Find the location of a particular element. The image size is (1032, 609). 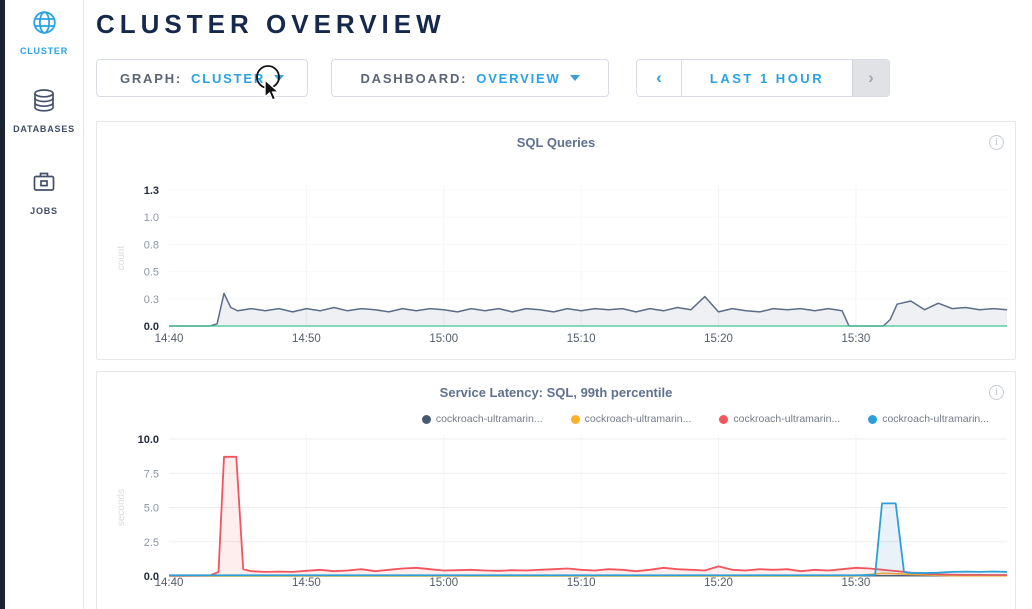

sidebar-item-jobs: JOBS is located at coordinates (44, 192).